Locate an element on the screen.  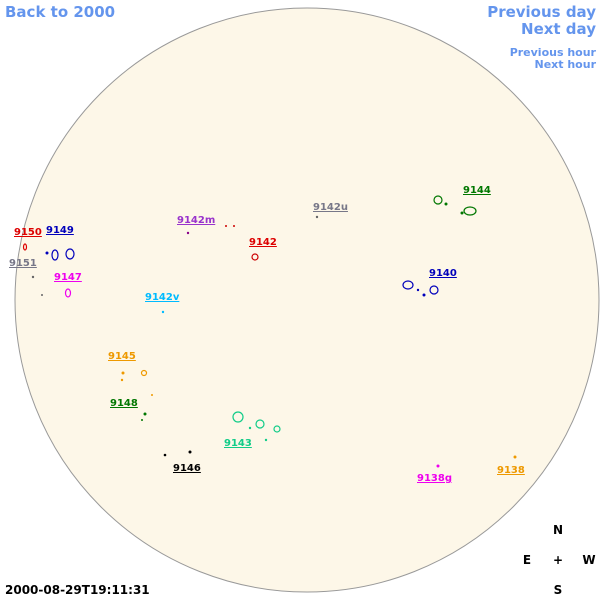
region-label: 9142m is located at coordinates (196, 220).